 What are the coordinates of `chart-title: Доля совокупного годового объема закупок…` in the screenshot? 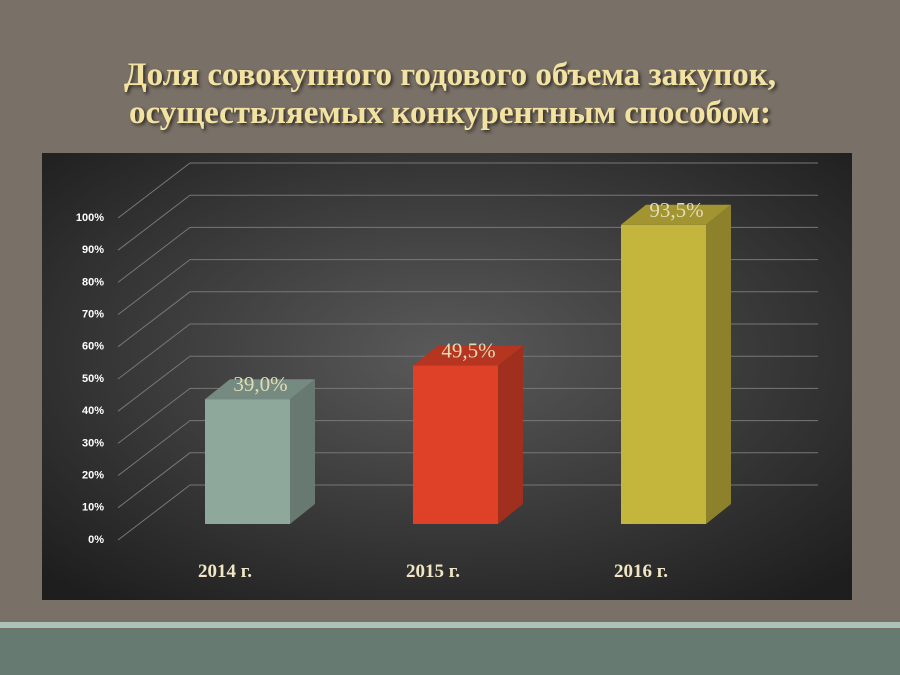 It's located at (450, 75).